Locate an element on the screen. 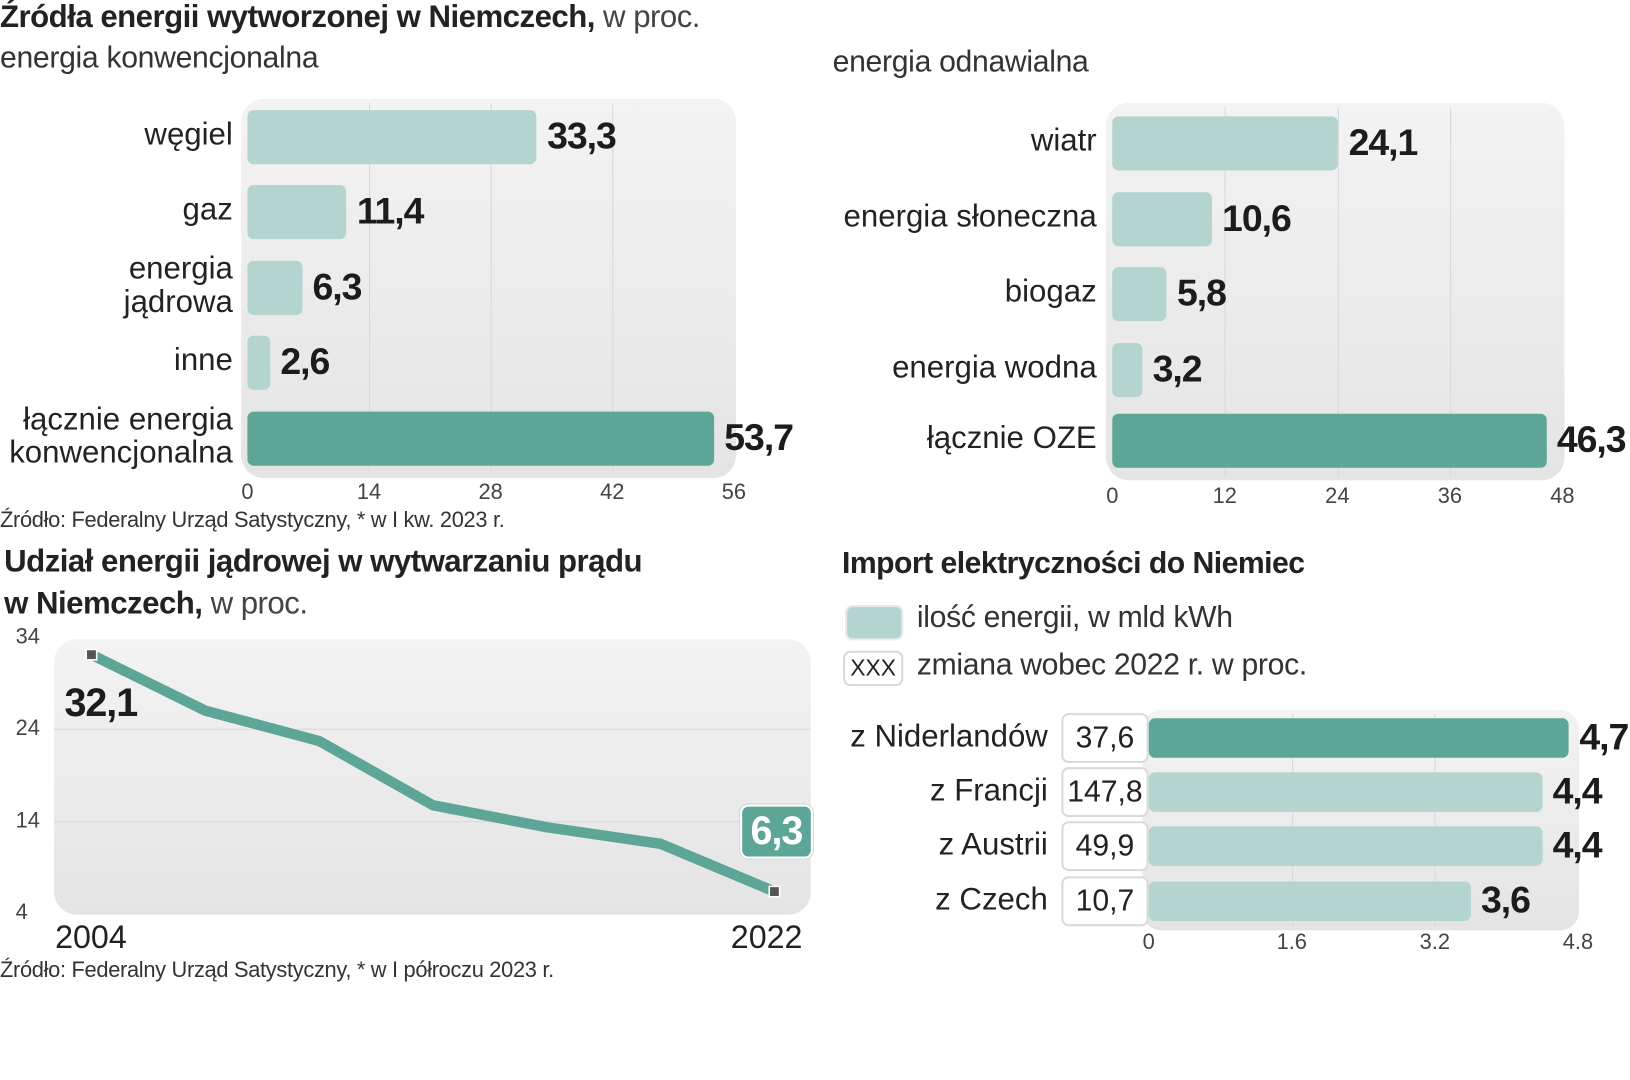 Image resolution: width=1630 pixels, height=1080 pixels. category-label-line: inne is located at coordinates (203, 360).